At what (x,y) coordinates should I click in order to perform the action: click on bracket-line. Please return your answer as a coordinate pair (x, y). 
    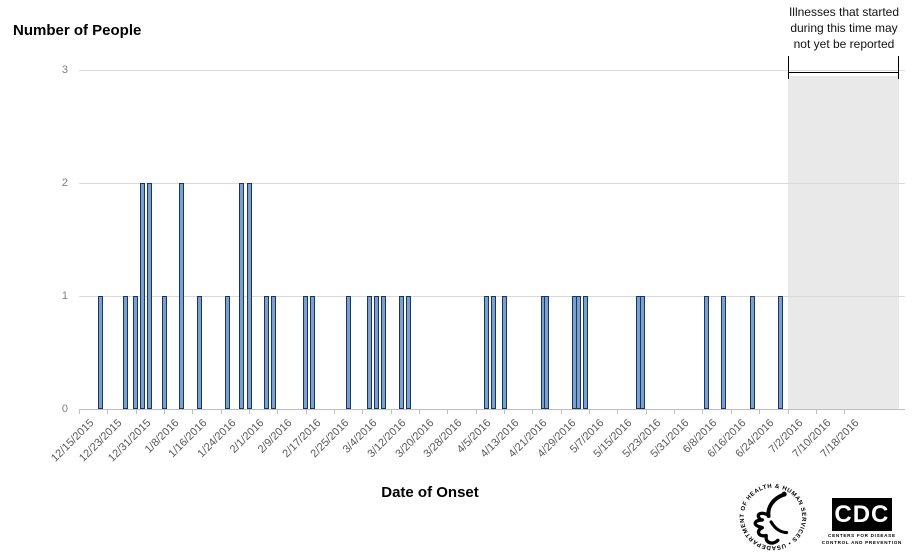
    Looking at the image, I should click on (842, 72).